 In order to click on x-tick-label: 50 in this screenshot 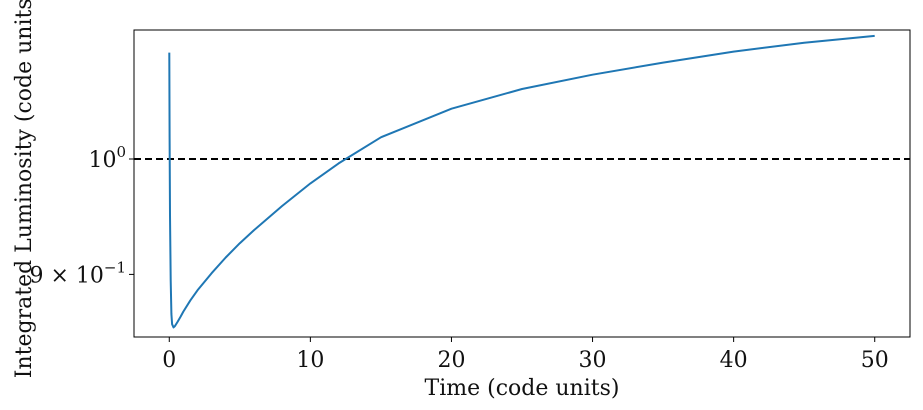, I will do `click(875, 360)`.